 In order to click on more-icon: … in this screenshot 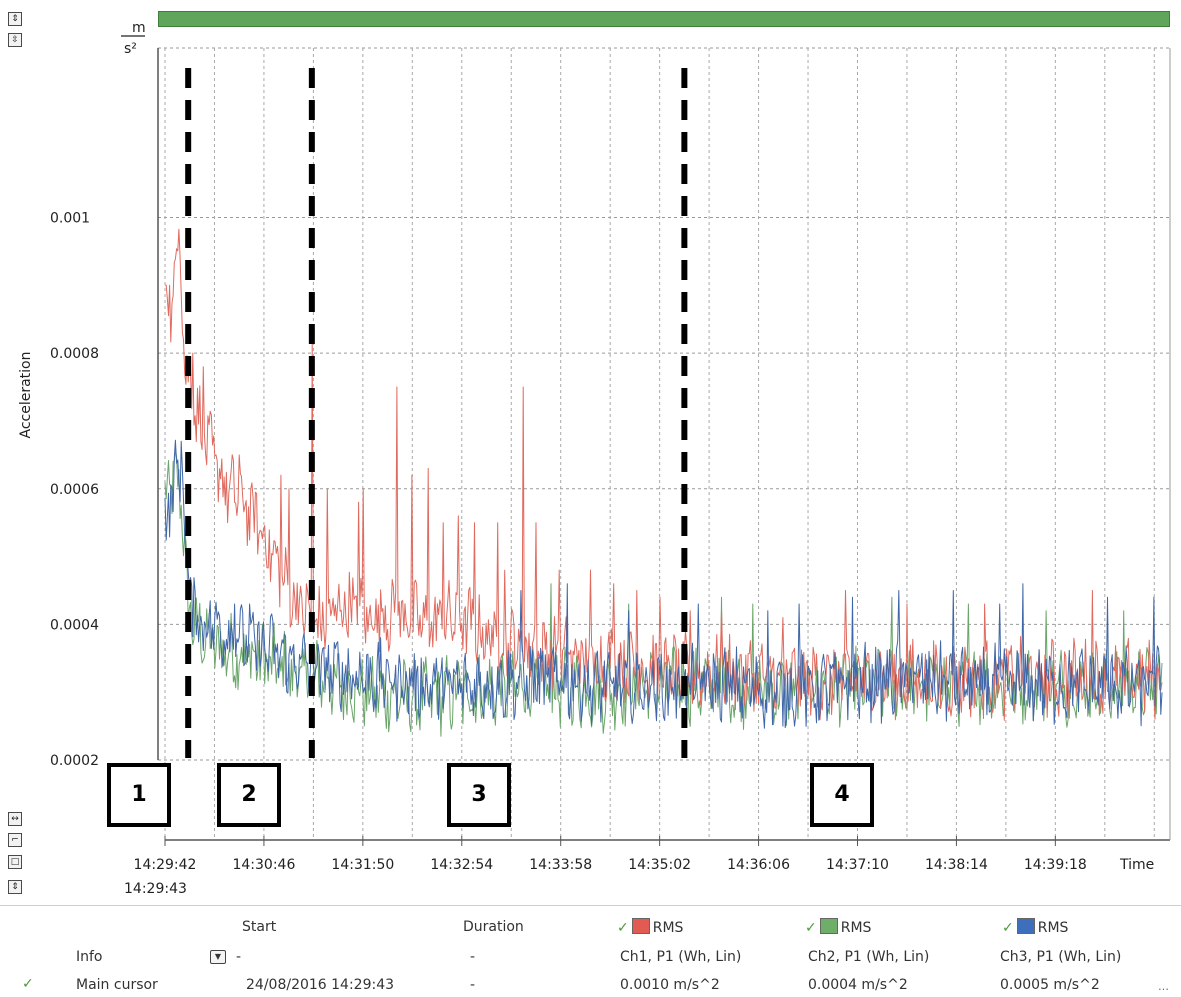, I will do `click(1163, 986)`.